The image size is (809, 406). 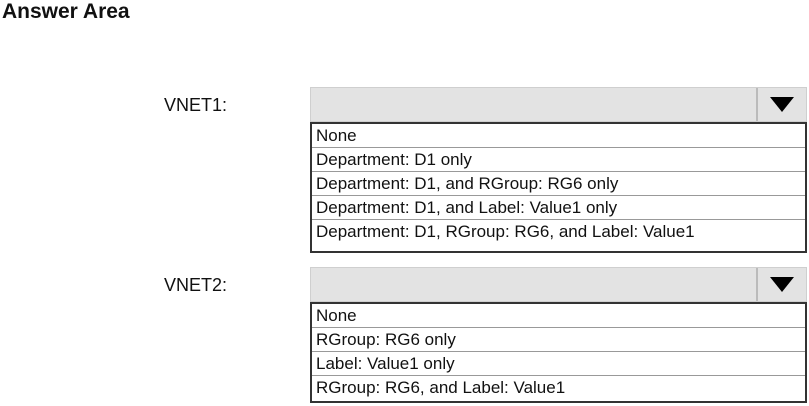 I want to click on vnet1-dropdown-button, so click(x=781, y=104).